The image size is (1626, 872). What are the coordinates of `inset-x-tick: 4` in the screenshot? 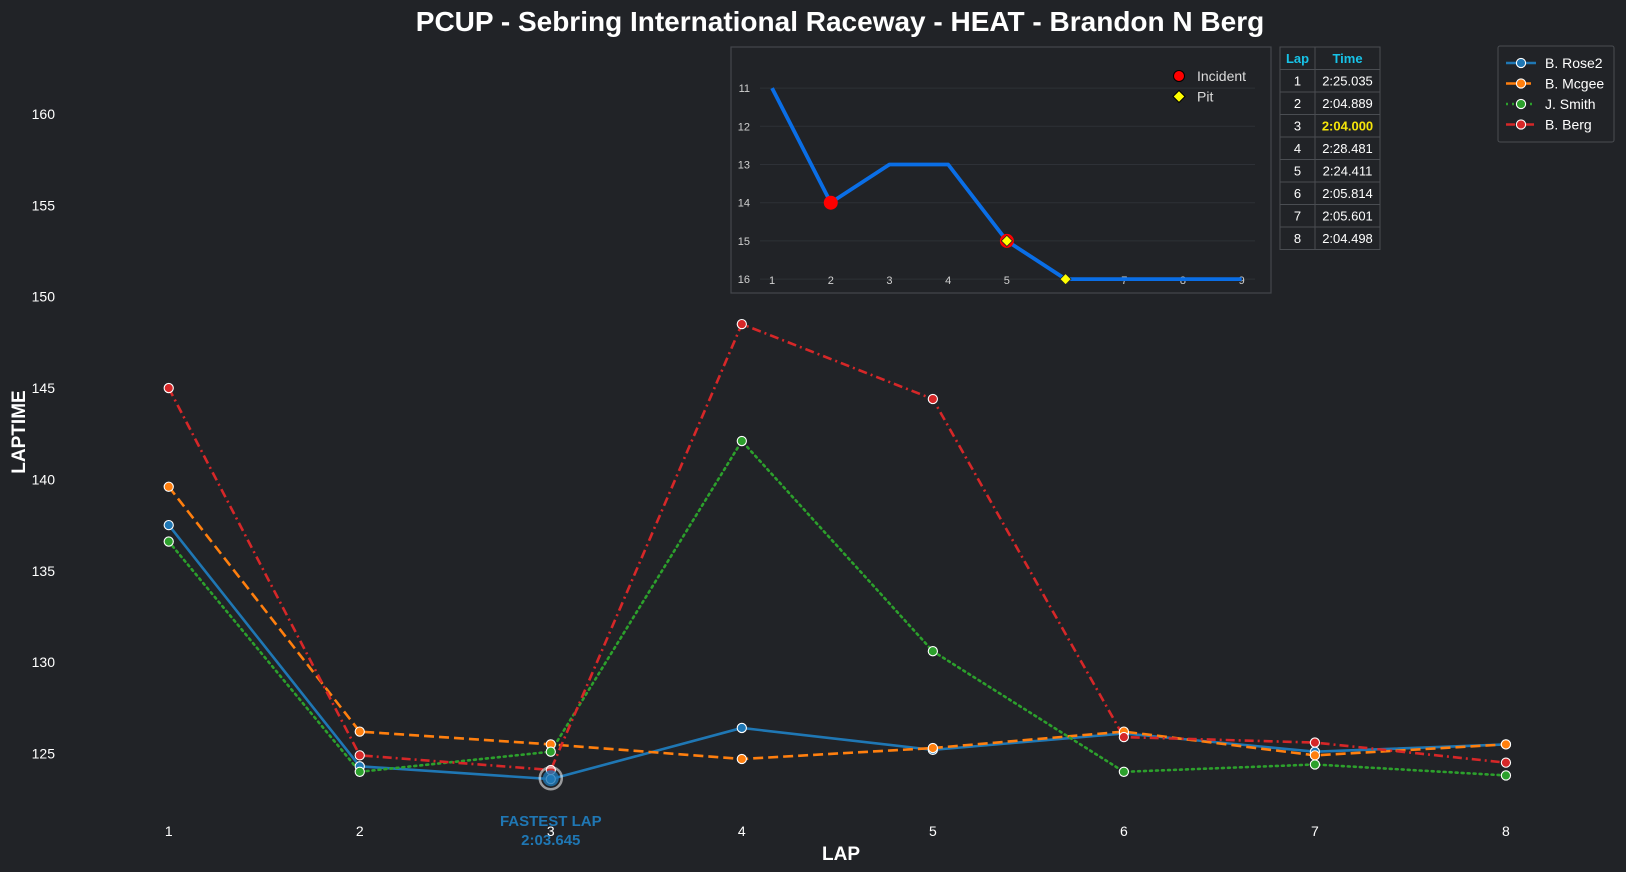 It's located at (948, 281).